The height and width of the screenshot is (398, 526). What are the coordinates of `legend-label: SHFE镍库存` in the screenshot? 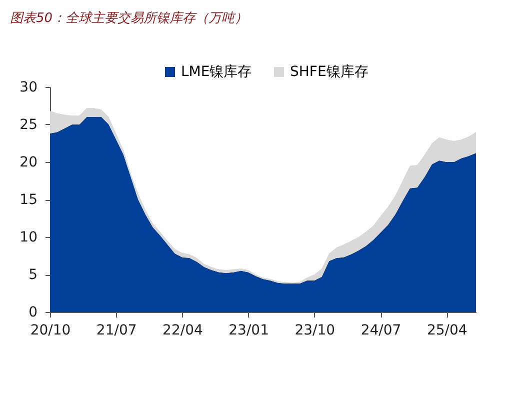 It's located at (329, 72).